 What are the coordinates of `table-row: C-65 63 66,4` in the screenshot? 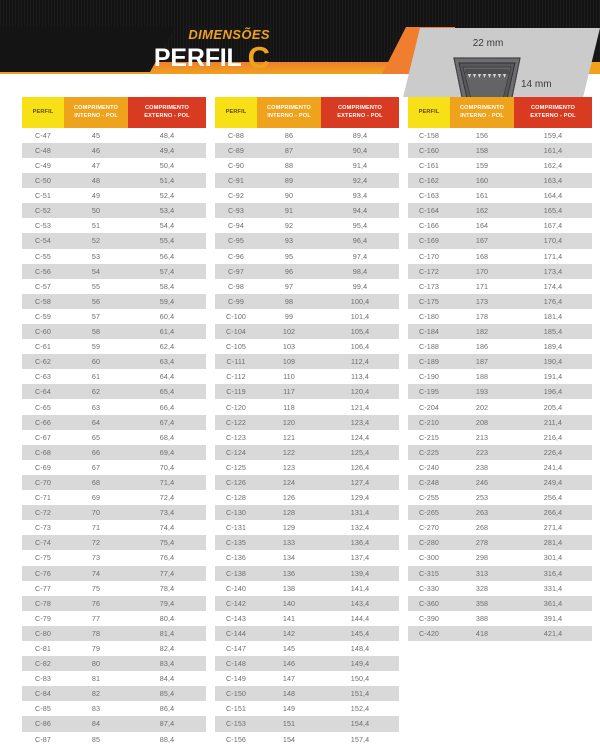 It's located at (114, 407).